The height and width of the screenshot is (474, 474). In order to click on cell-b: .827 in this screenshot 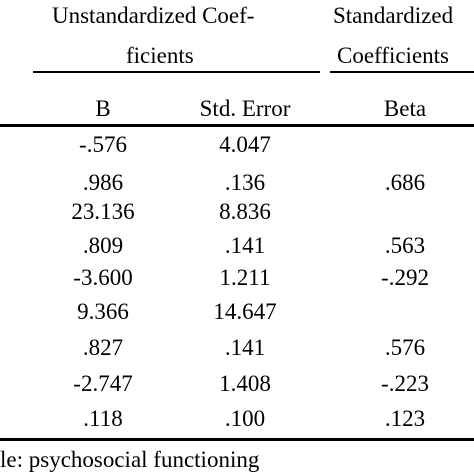, I will do `click(103, 347)`.